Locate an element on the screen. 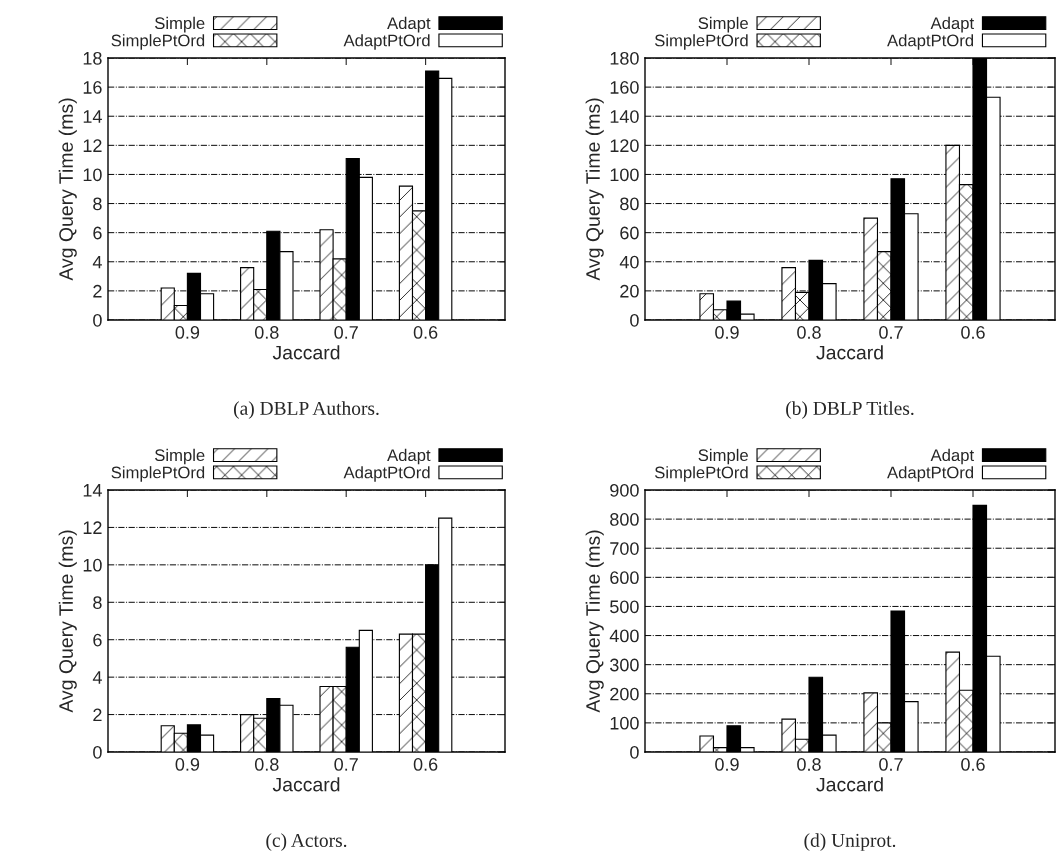 This screenshot has height=859, width=1061. y-tick-label: 180 is located at coordinates (624, 58).